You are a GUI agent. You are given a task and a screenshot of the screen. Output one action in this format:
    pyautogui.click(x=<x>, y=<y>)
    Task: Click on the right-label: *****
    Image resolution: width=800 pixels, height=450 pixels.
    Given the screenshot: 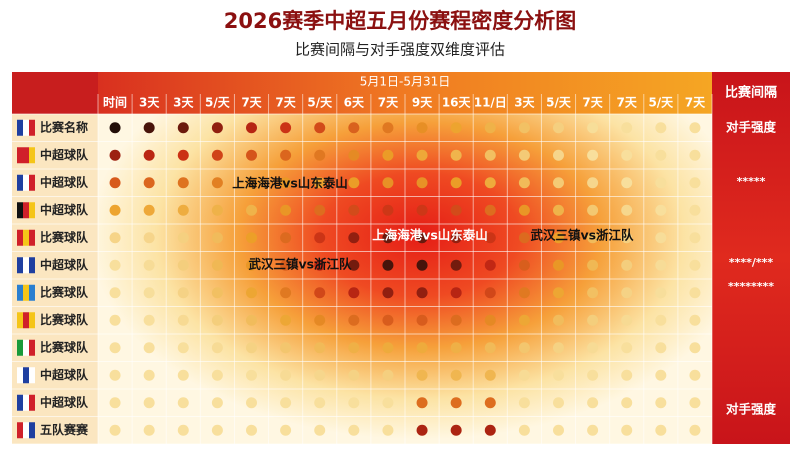 What is the action you would take?
    pyautogui.click(x=751, y=181)
    